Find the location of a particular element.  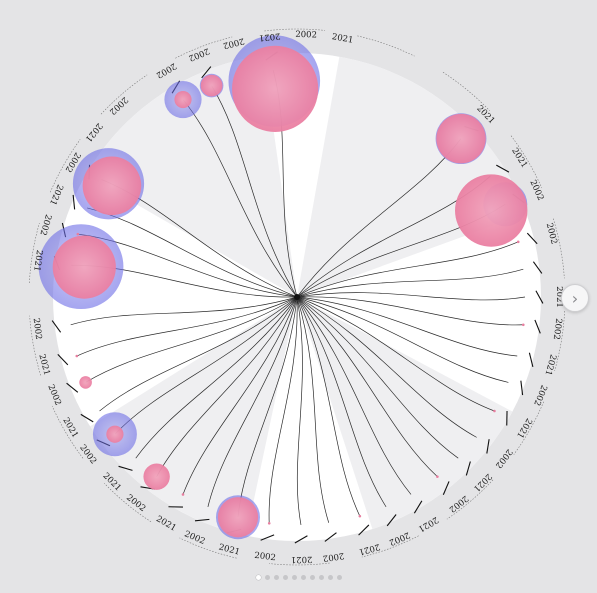

next-slide-button: › is located at coordinates (575, 298).